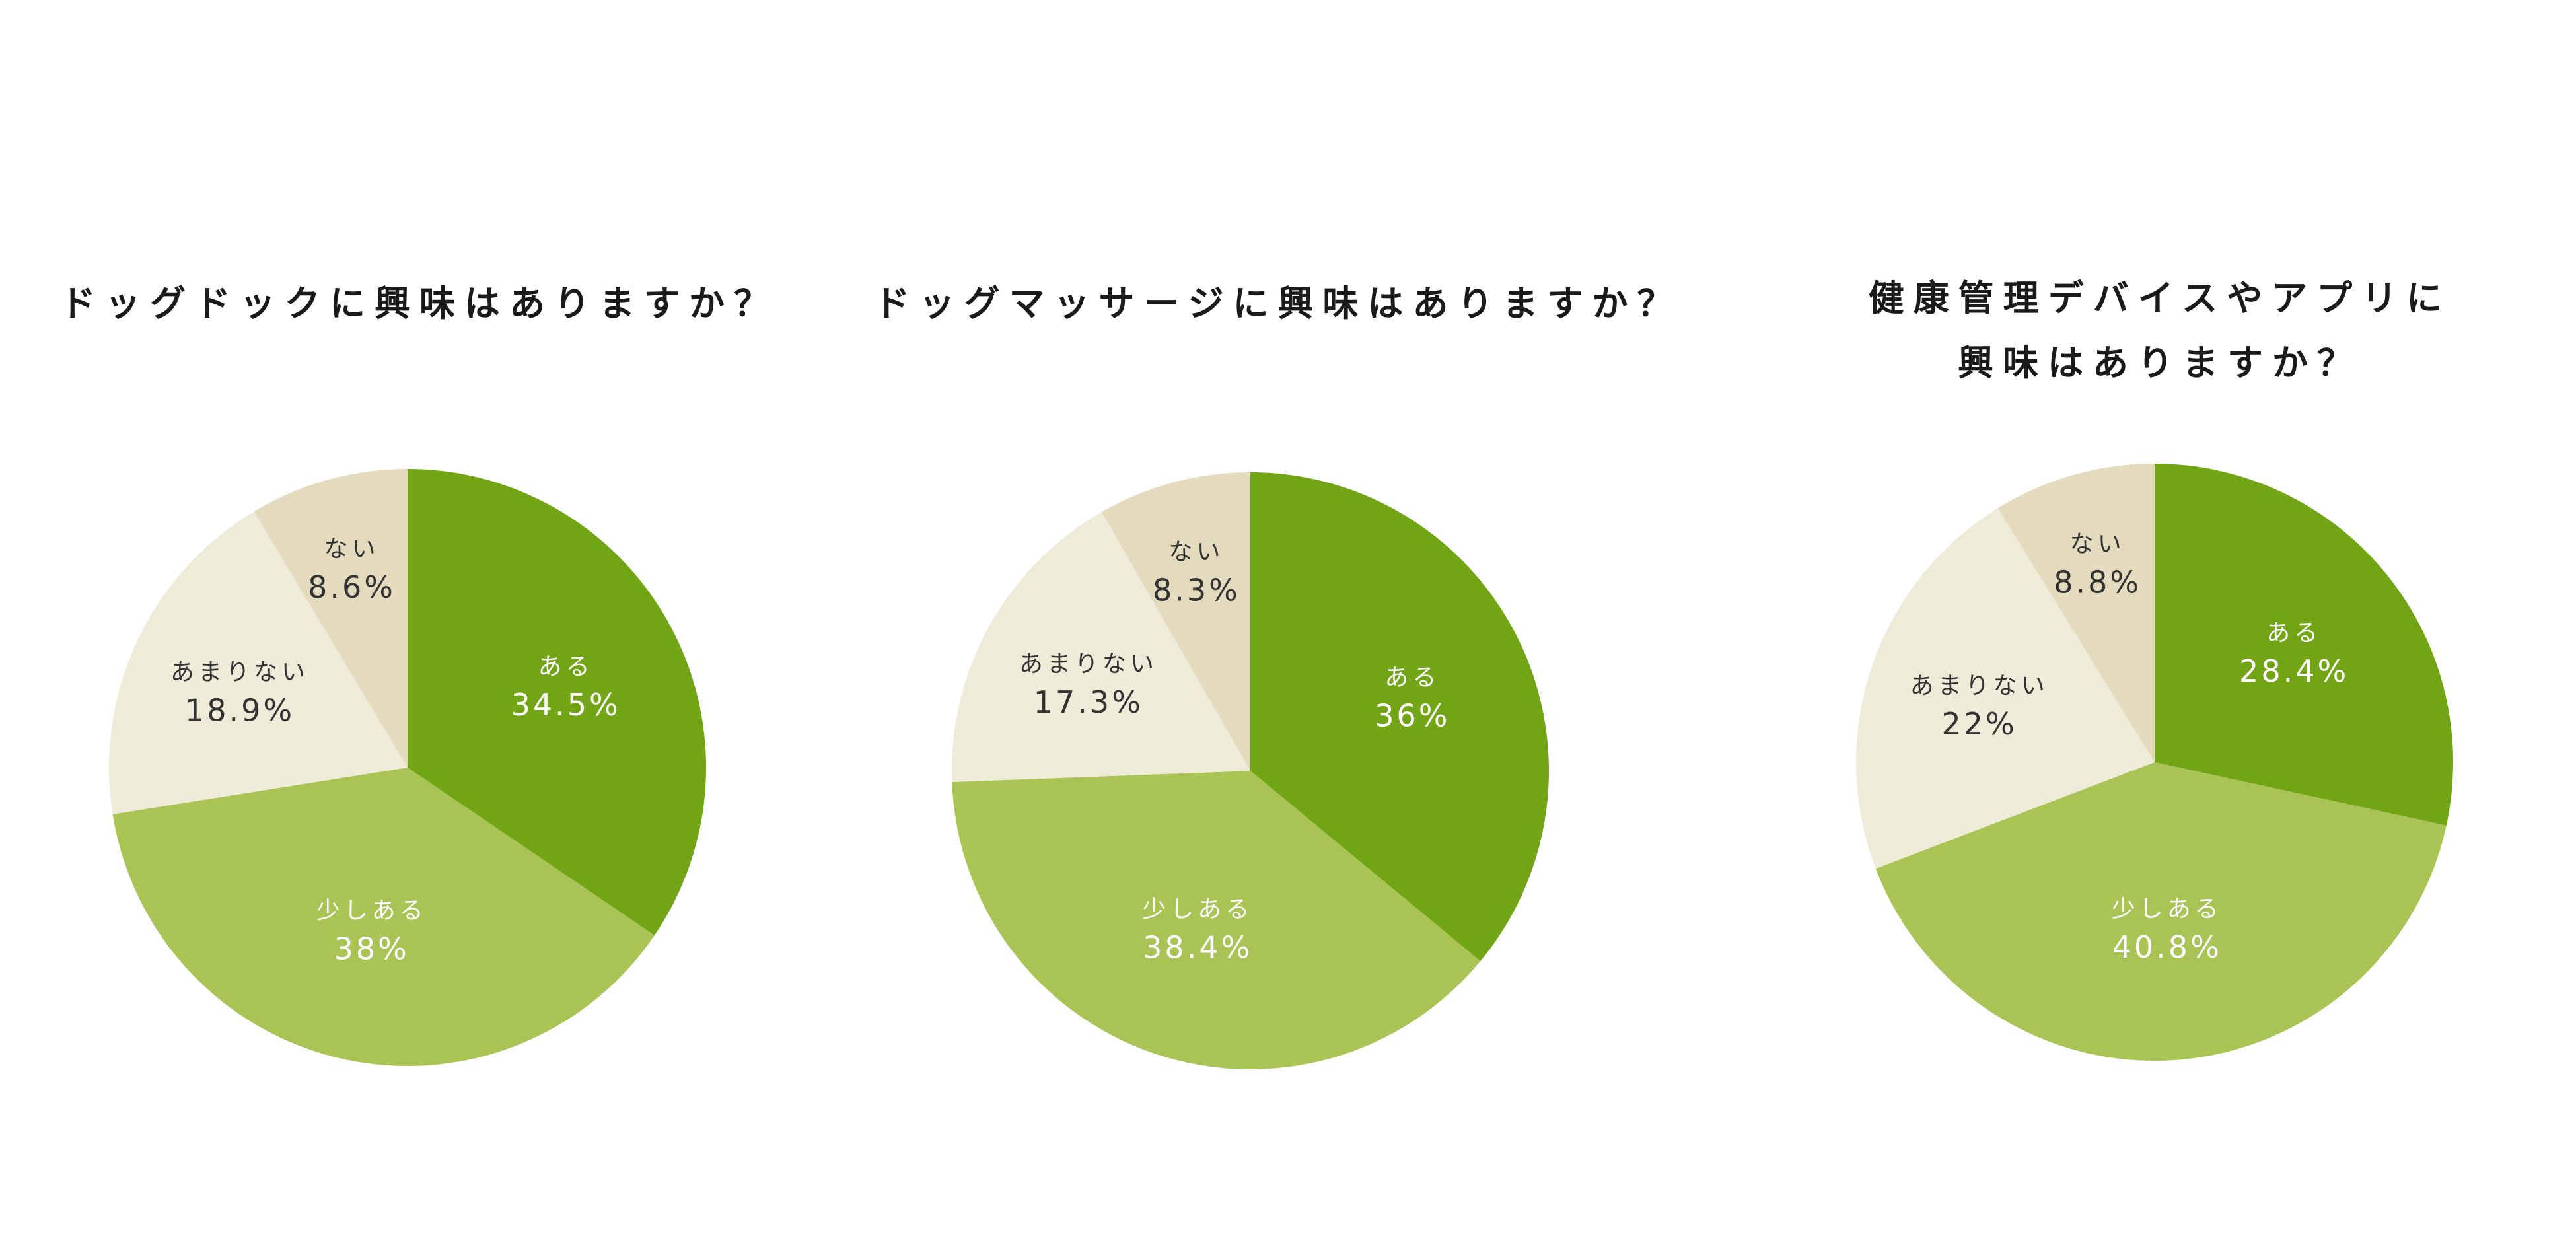 The image size is (2576, 1253). What do you see at coordinates (240, 710) in the screenshot?
I see `slice-value-label: 18.9%` at bounding box center [240, 710].